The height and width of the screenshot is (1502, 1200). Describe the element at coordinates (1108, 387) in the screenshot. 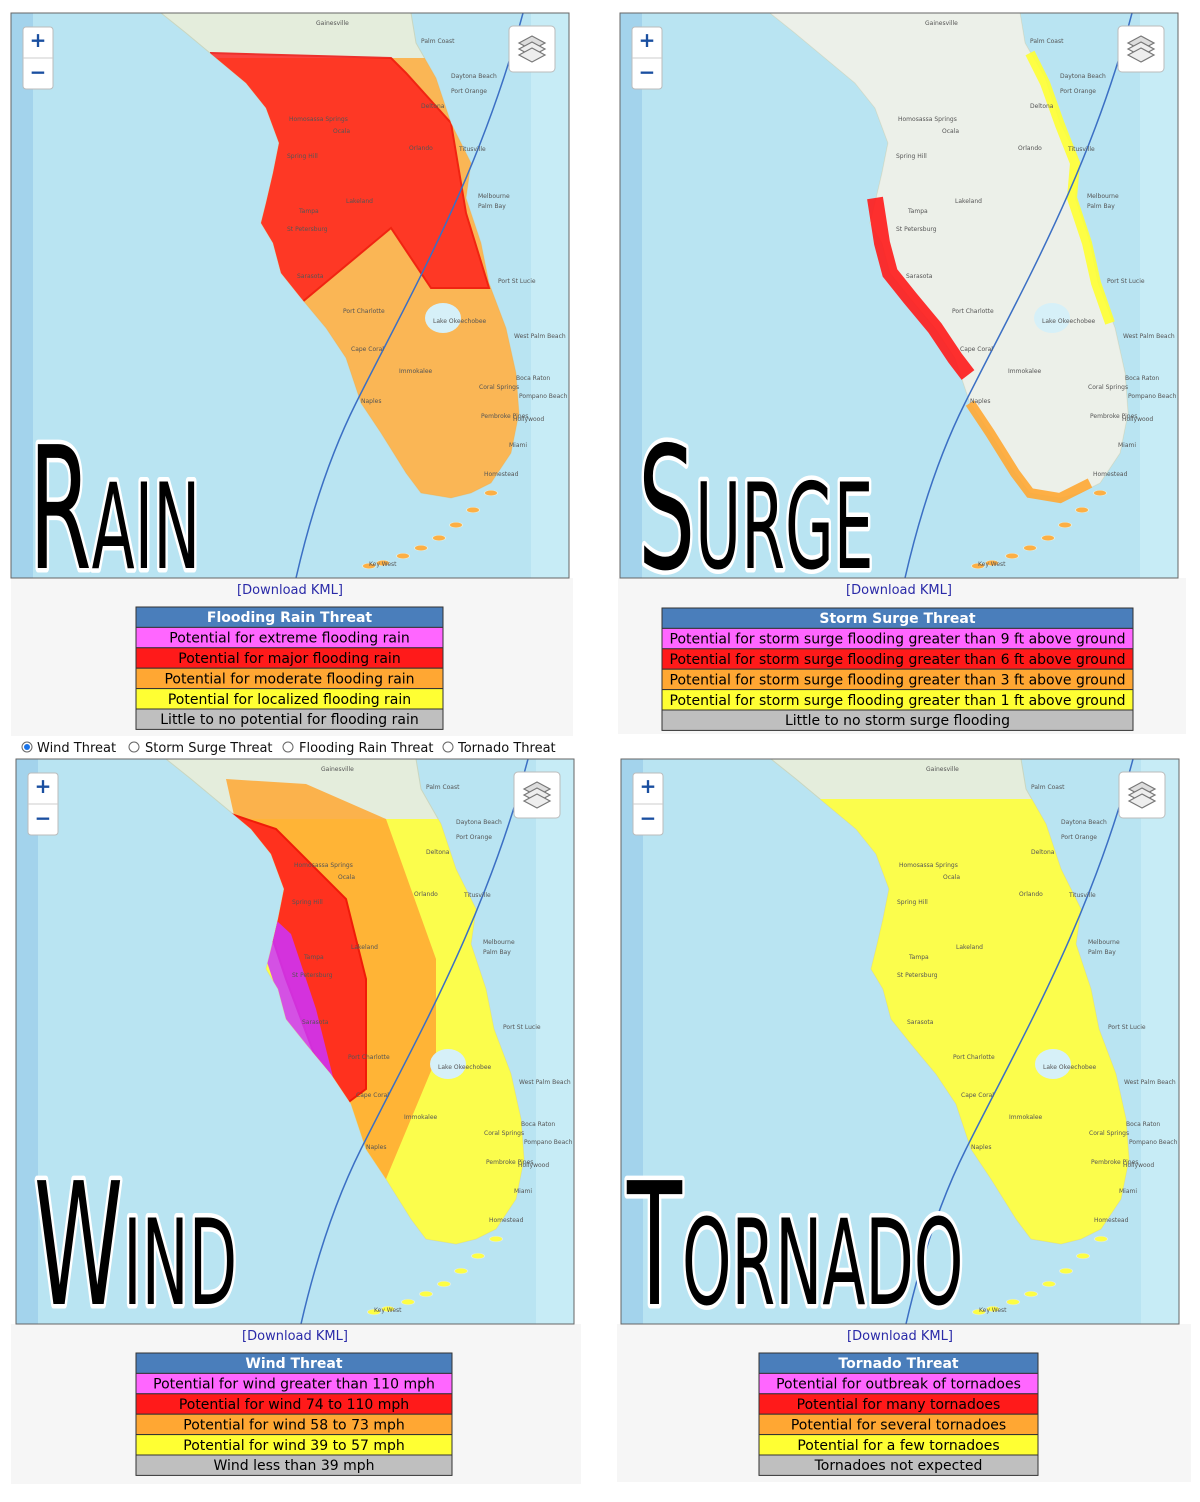

I see `place-label: Coral Springs` at that location.